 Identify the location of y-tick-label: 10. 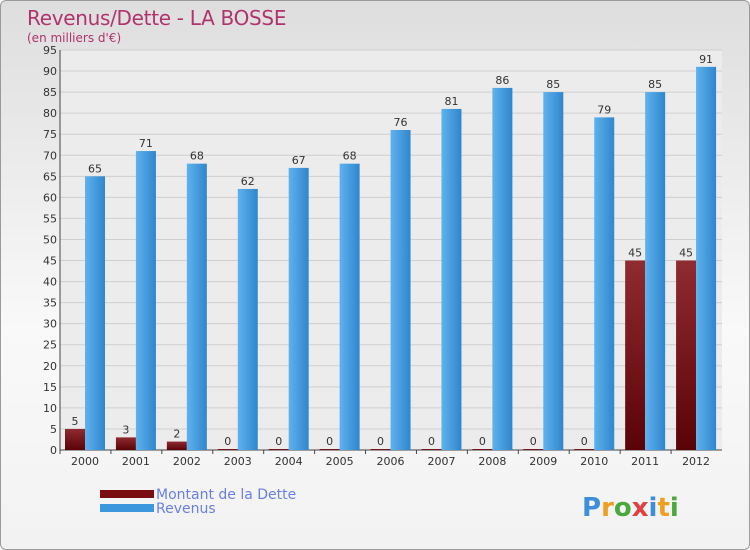
(50, 408).